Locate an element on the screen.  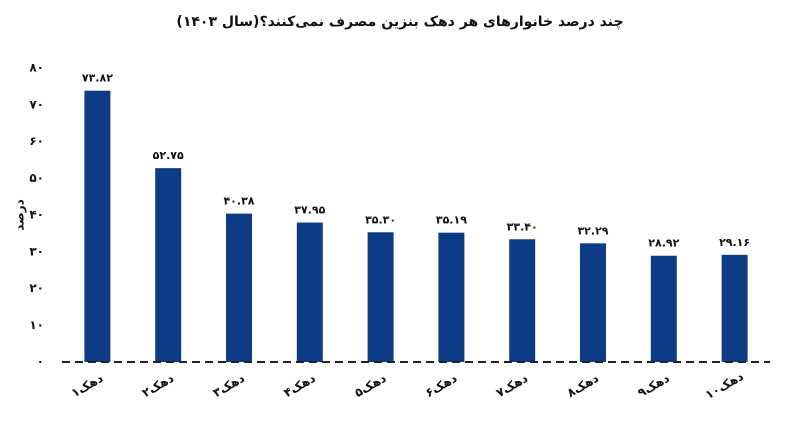
value-label: ۲۸.۹۲ is located at coordinates (663, 243).